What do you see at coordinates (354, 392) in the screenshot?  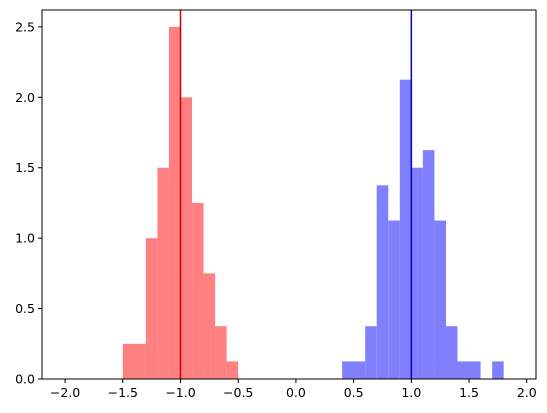 I see `x-tick-label: 0.5` at bounding box center [354, 392].